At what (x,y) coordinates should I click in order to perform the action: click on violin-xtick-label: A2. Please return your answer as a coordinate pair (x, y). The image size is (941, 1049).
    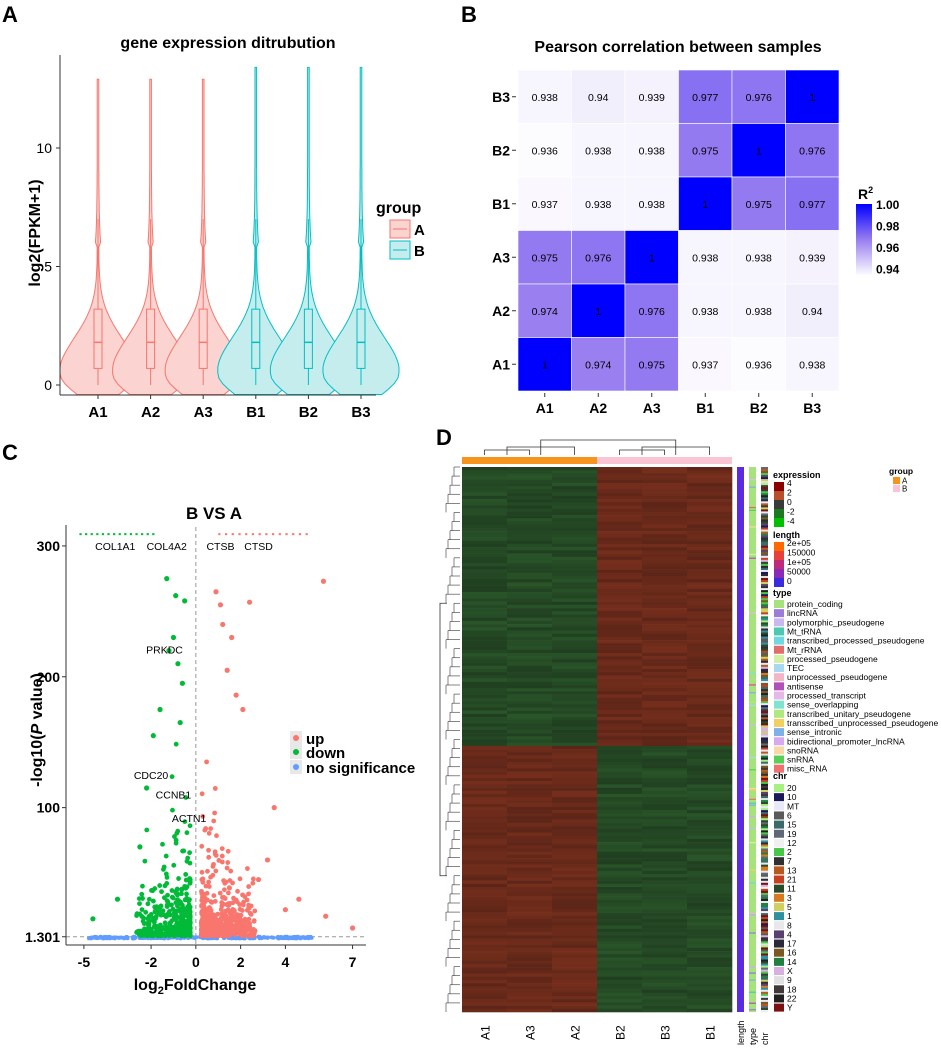
    Looking at the image, I should click on (150, 412).